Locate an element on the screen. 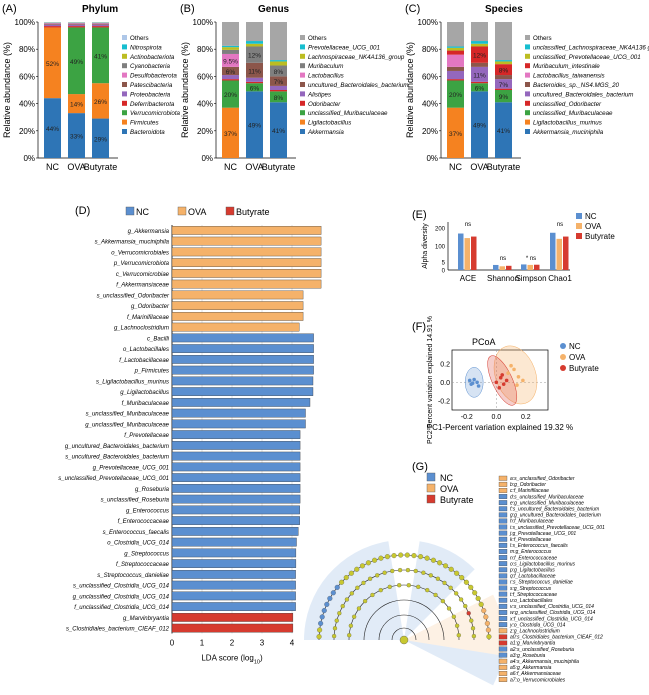  clade-label: c:f_Marinifilaceae is located at coordinates (529, 491).